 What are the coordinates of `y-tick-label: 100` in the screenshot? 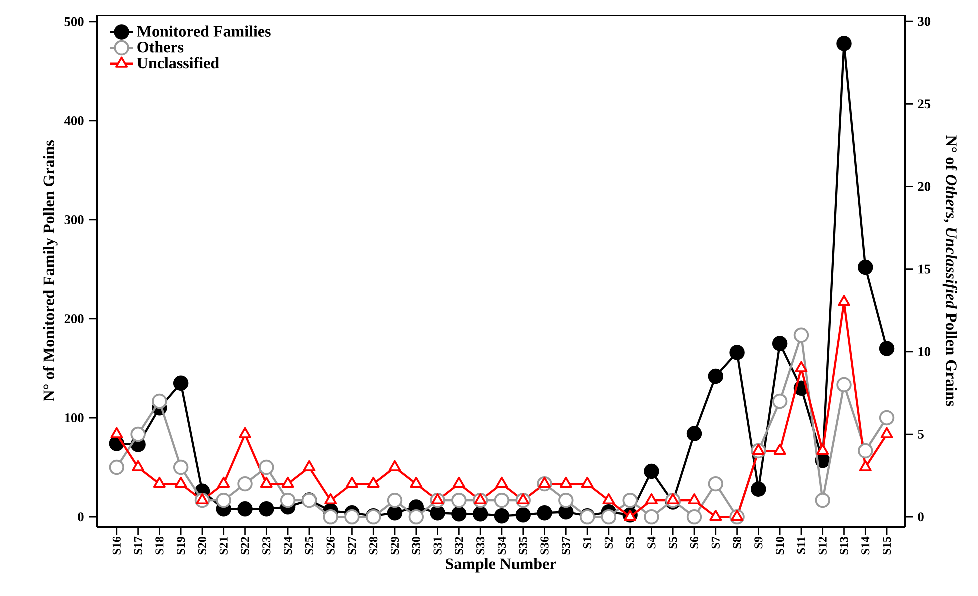 It's located at (74, 418).